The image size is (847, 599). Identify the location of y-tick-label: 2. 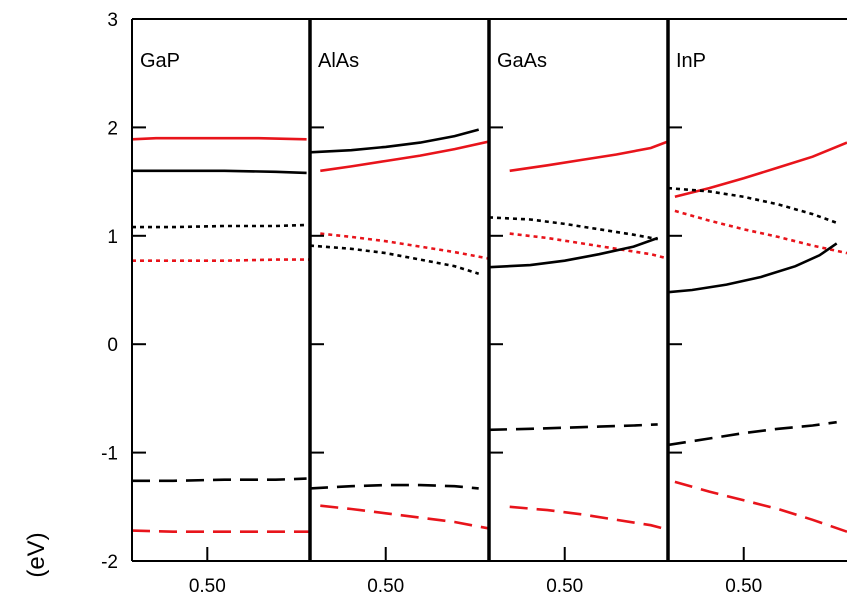
(112, 128).